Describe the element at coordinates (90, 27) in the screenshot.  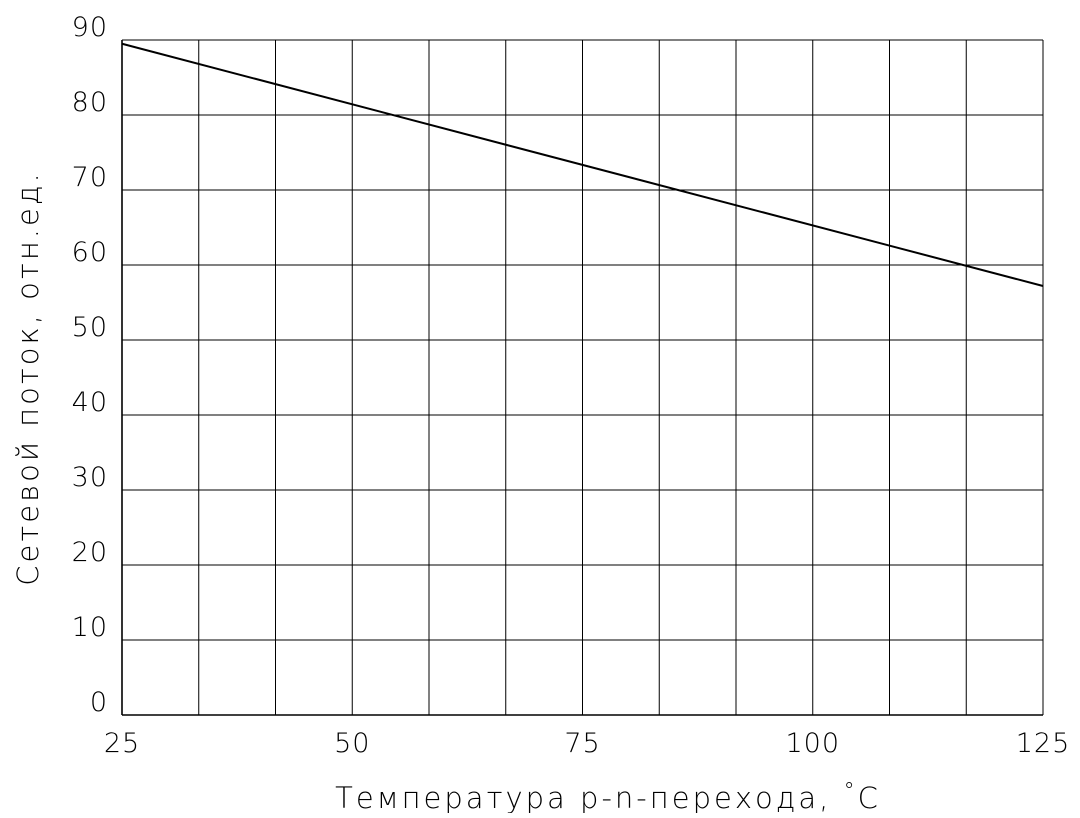
I see `y-tick-label: 90` at that location.